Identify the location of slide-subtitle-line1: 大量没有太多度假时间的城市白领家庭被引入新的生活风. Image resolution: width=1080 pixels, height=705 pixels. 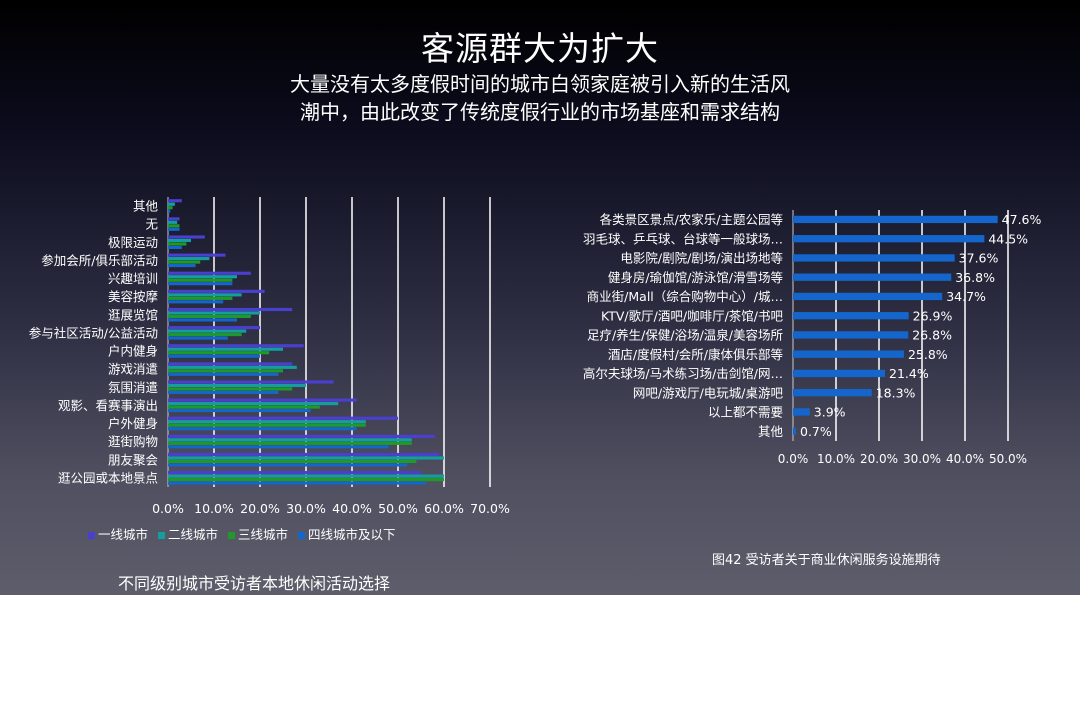
(540, 84).